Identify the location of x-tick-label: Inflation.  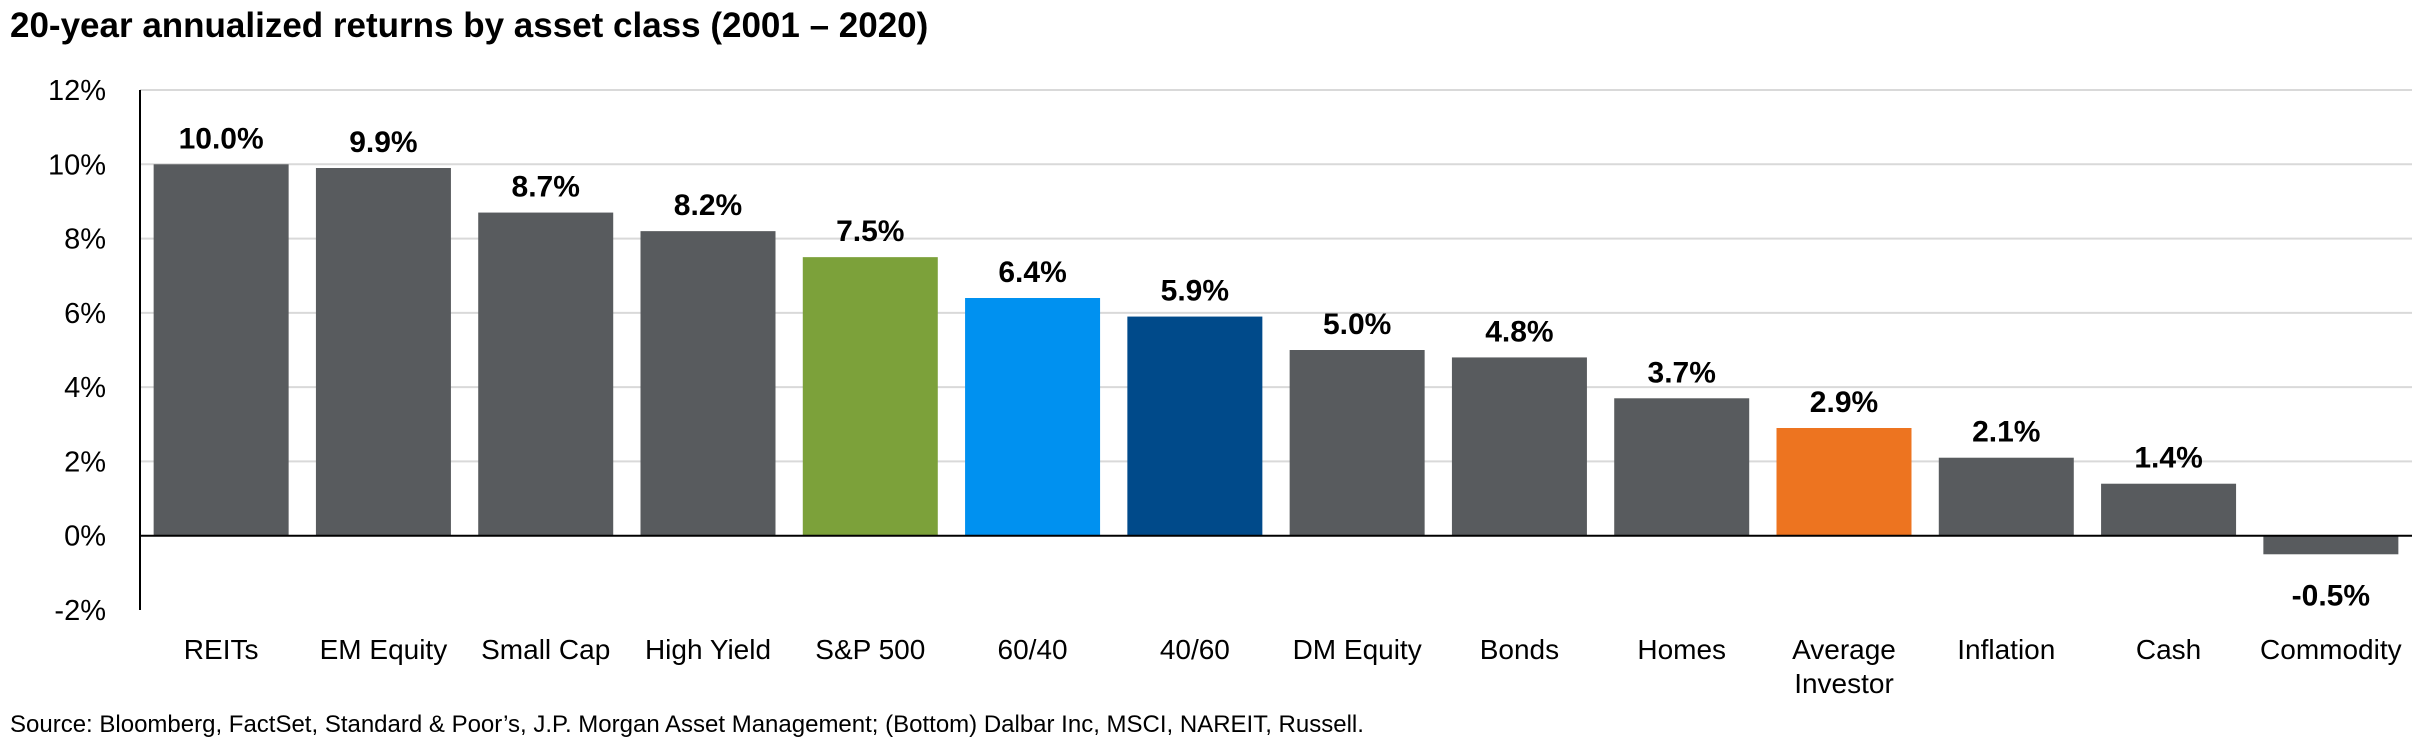
(2006, 649).